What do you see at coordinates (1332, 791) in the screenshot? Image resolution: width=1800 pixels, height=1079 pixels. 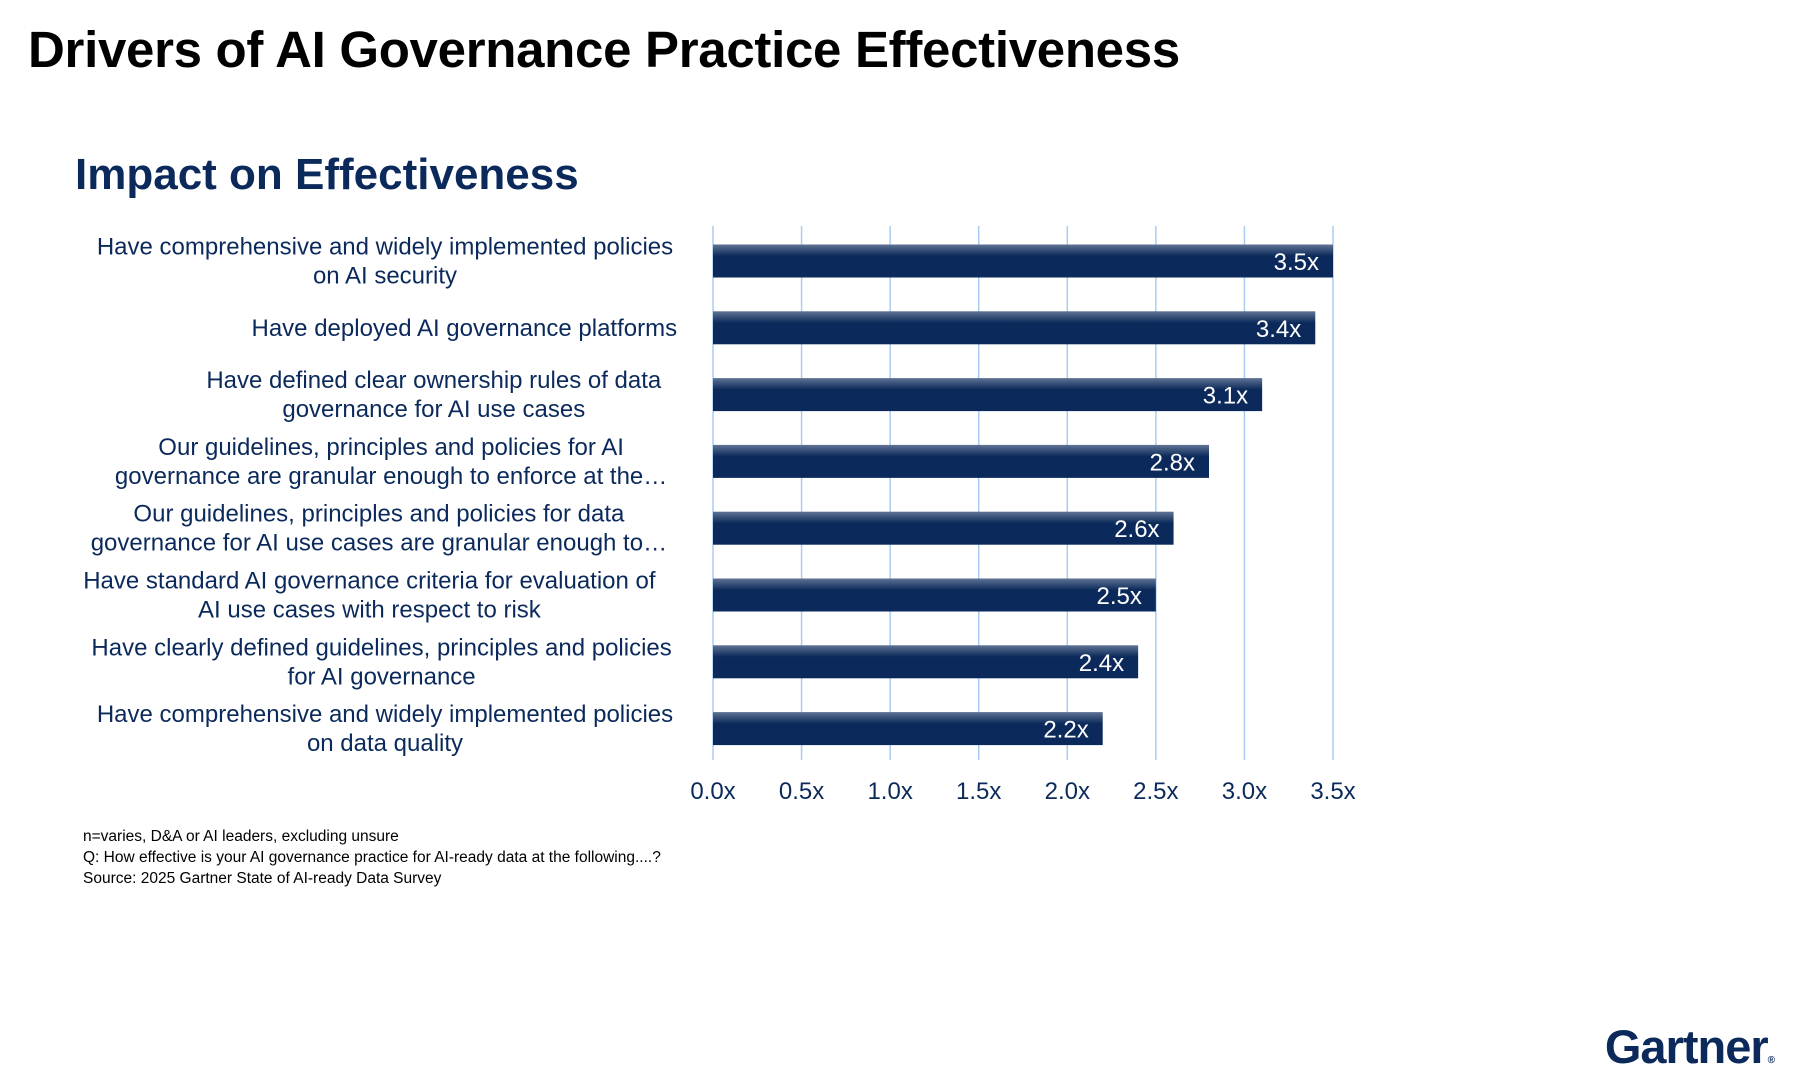 I see `x-tick-label-7: 3.5x` at bounding box center [1332, 791].